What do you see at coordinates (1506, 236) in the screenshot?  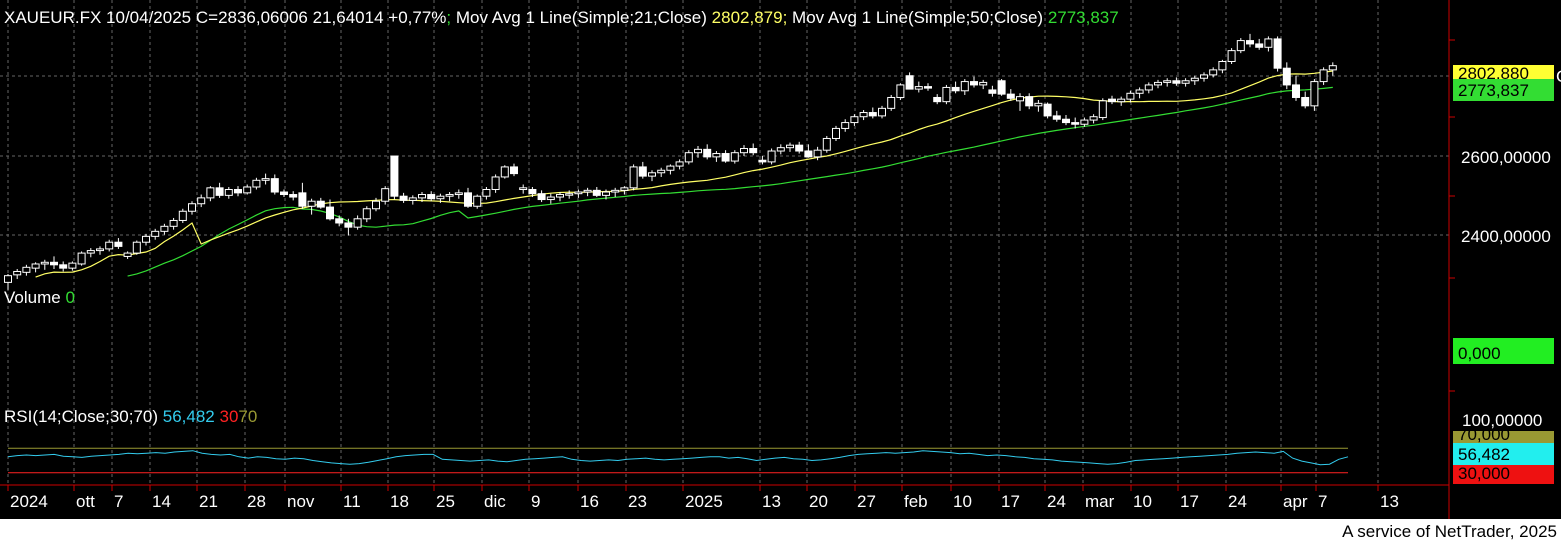 I see `y-tick-label: 2400,00000` at bounding box center [1506, 236].